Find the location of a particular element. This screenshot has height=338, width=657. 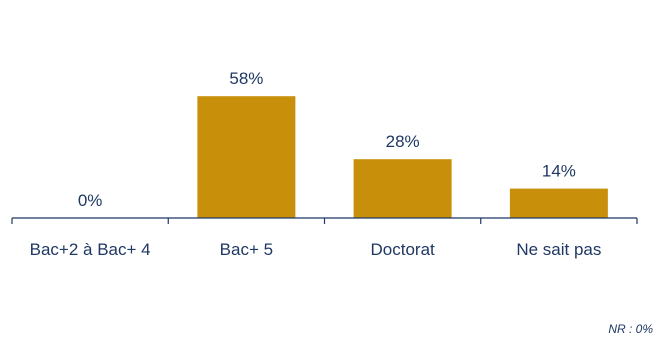

data-label: 28% is located at coordinates (403, 141).